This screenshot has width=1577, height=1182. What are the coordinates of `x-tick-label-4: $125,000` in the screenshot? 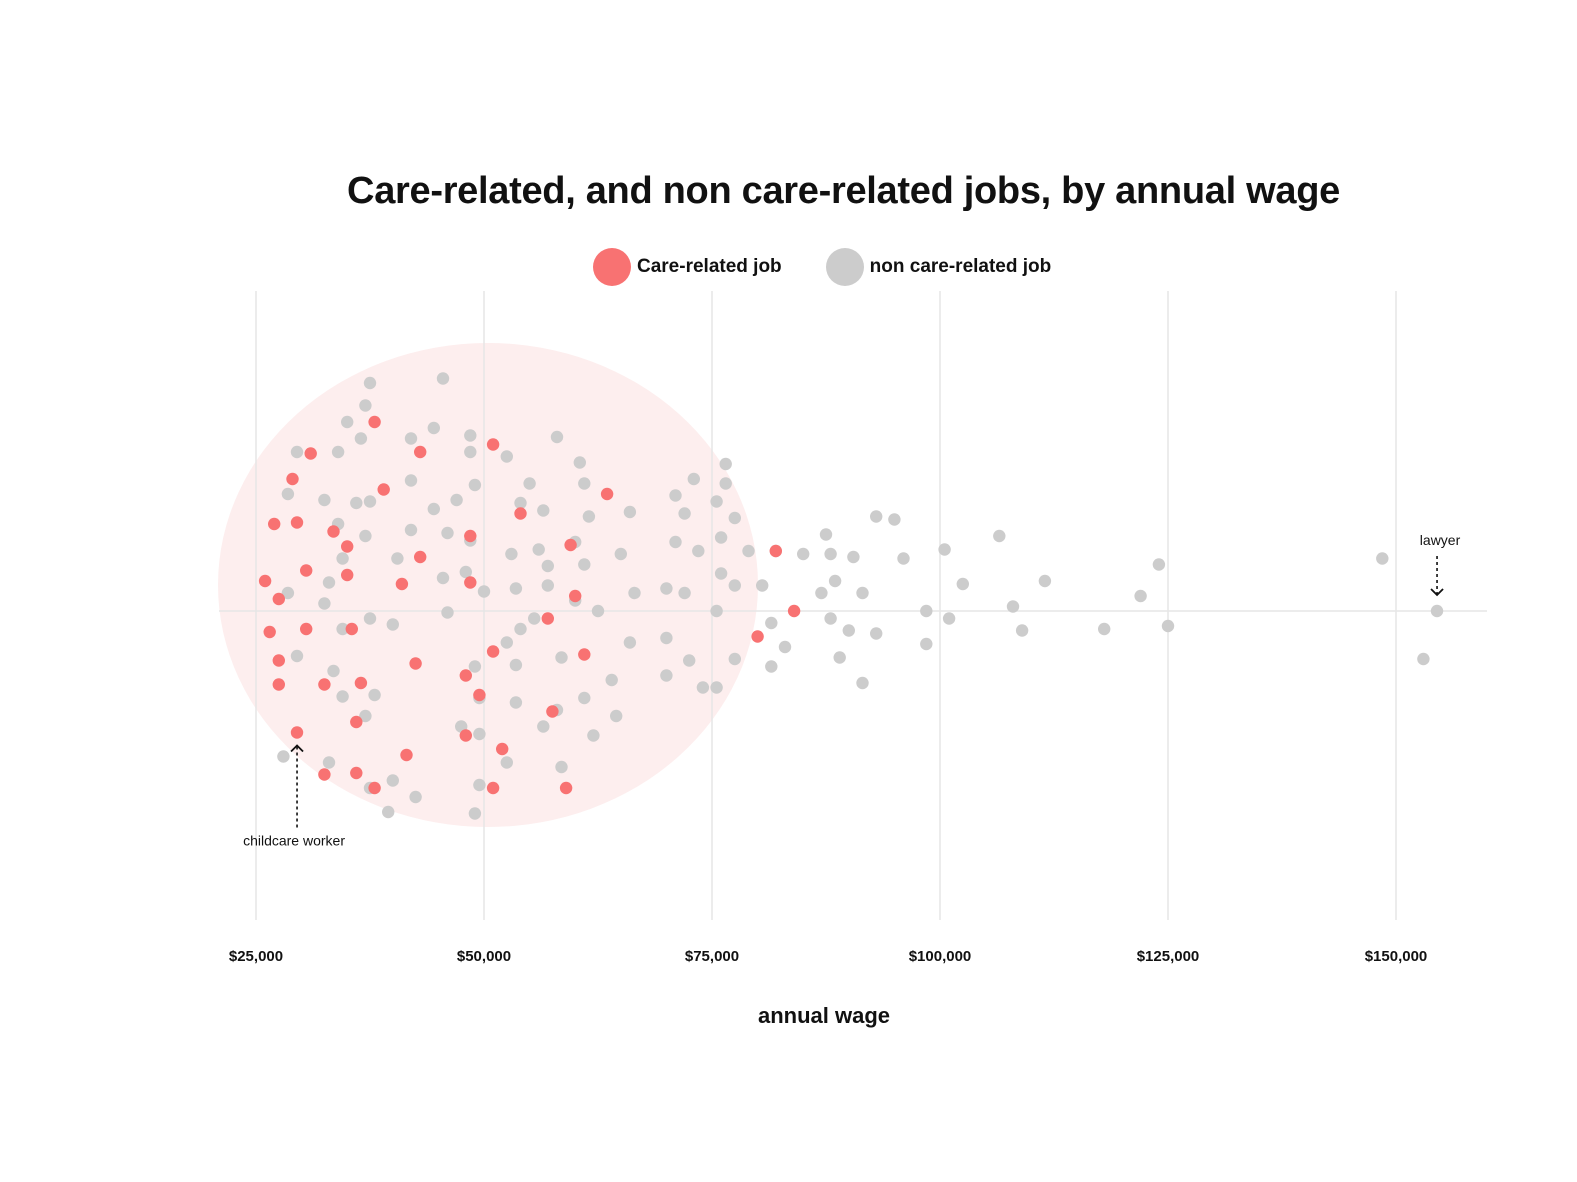 It's located at (1168, 956).